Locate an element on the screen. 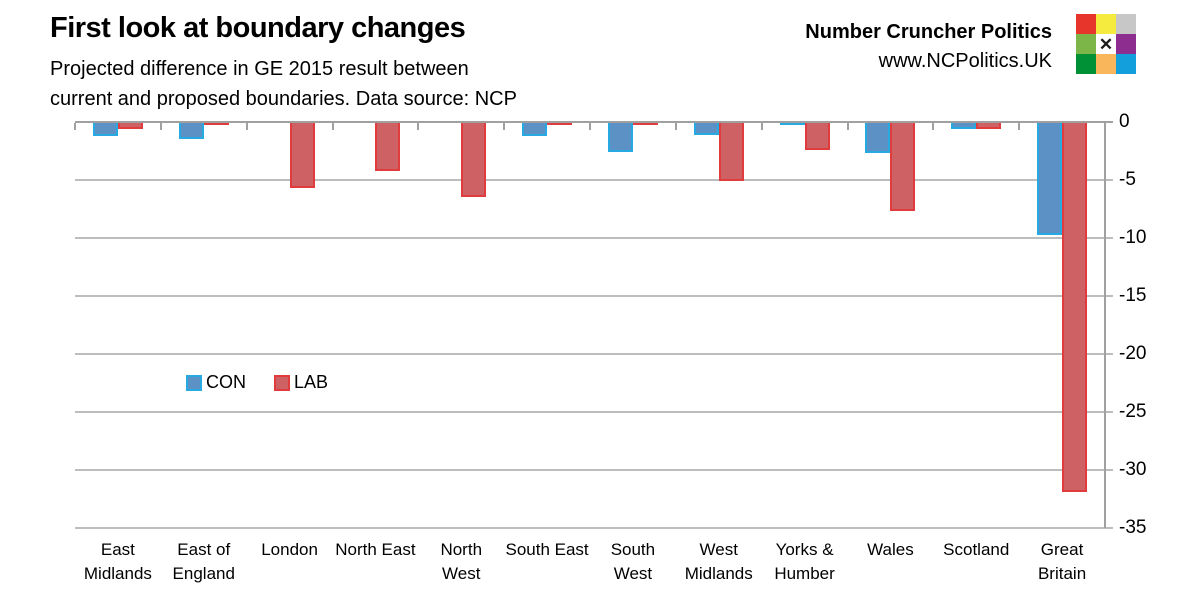 This screenshot has width=1180, height=593. bar-con-wales is located at coordinates (878, 138).